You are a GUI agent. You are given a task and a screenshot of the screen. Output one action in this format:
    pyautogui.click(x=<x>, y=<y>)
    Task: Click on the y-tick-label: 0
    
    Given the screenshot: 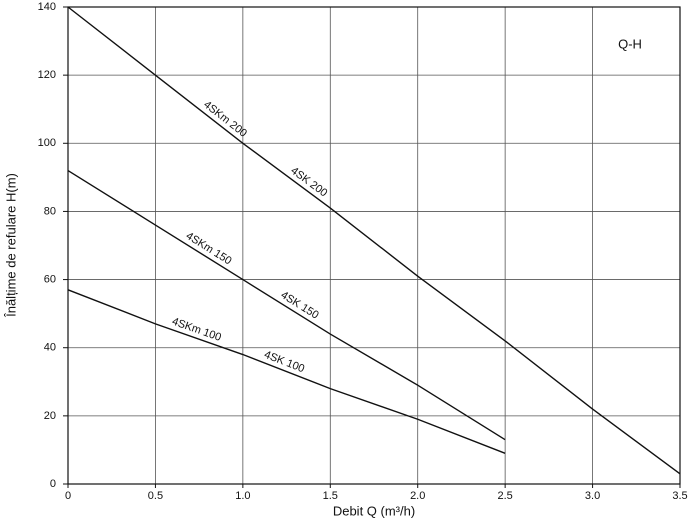 What is the action you would take?
    pyautogui.click(x=53, y=484)
    